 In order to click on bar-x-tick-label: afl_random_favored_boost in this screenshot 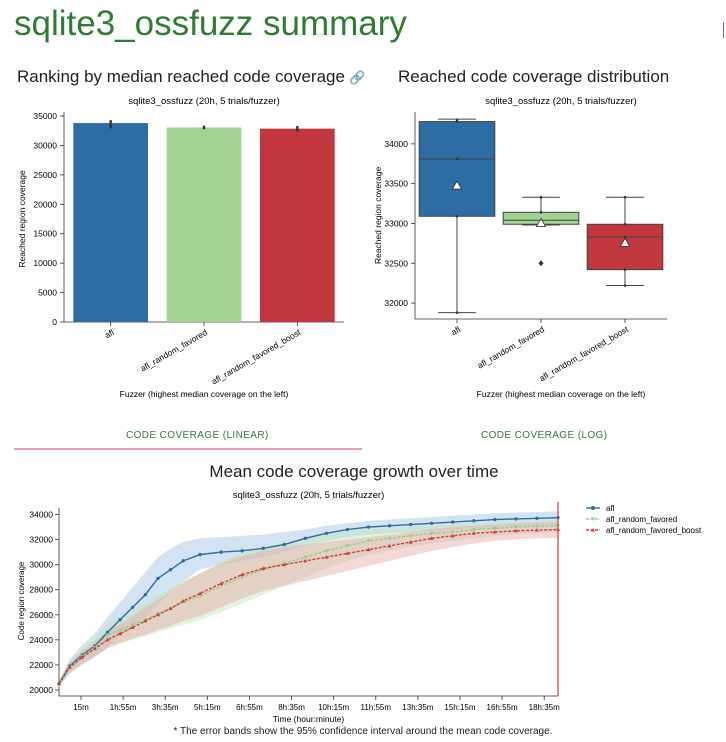, I will do `click(256, 357)`.